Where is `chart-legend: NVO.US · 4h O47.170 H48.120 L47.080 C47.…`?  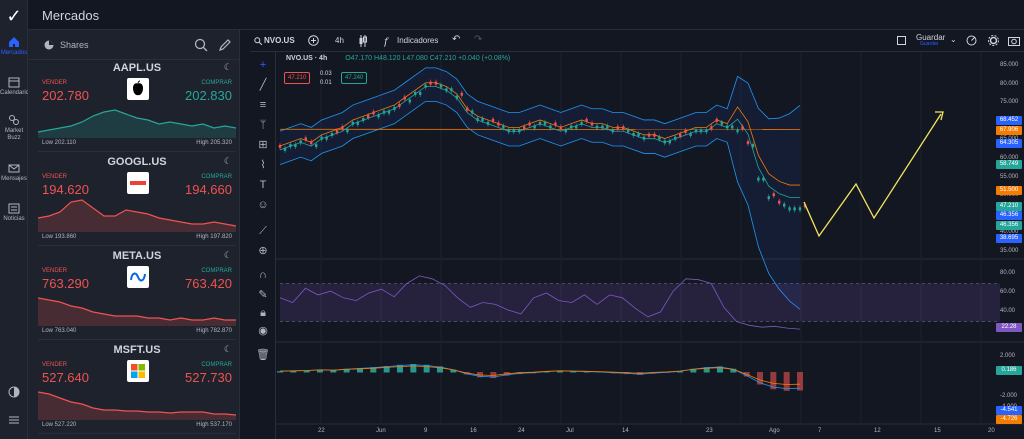 chart-legend: NVO.US · 4h O47.170 H48.120 L47.080 C47.… is located at coordinates (398, 58).